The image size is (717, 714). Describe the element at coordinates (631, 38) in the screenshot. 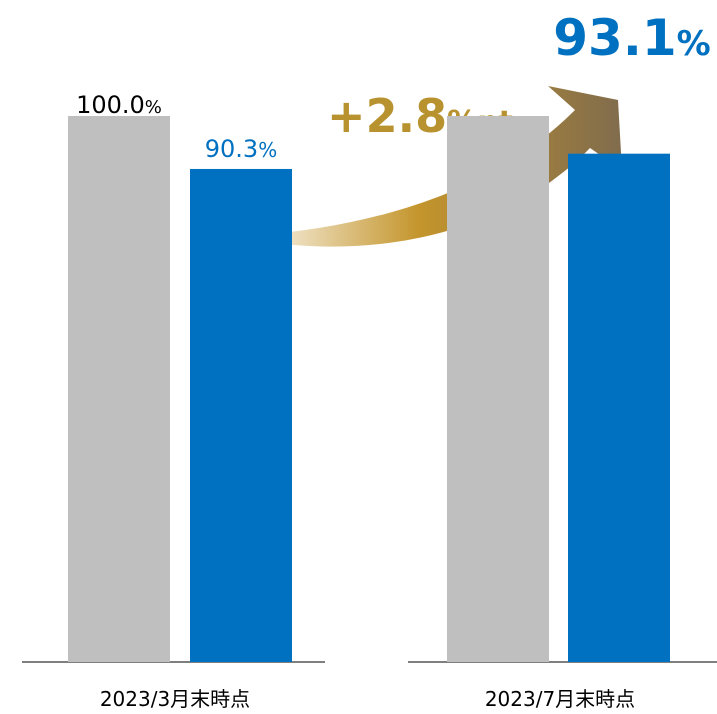

I see `value-label: 93.1%` at that location.